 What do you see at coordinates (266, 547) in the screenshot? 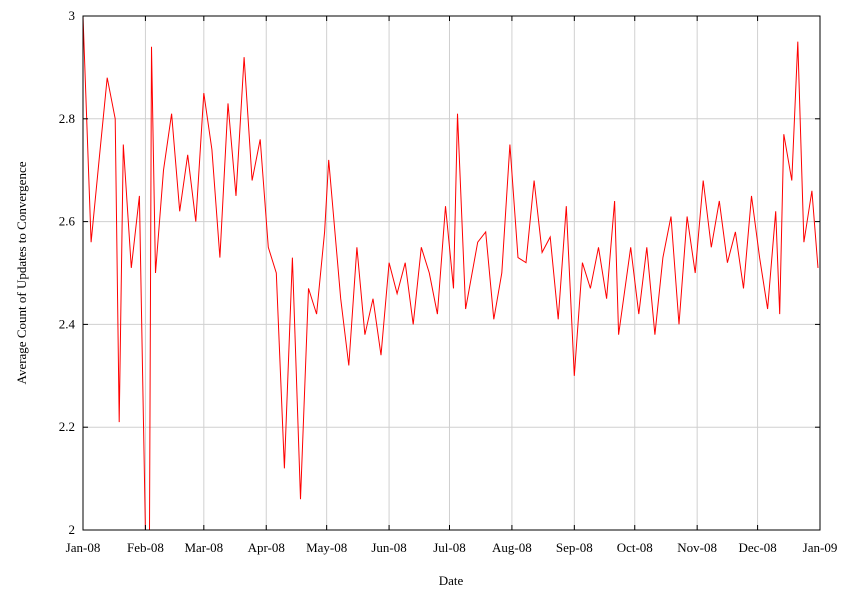
I see `x-tick-label: Apr-08` at bounding box center [266, 547].